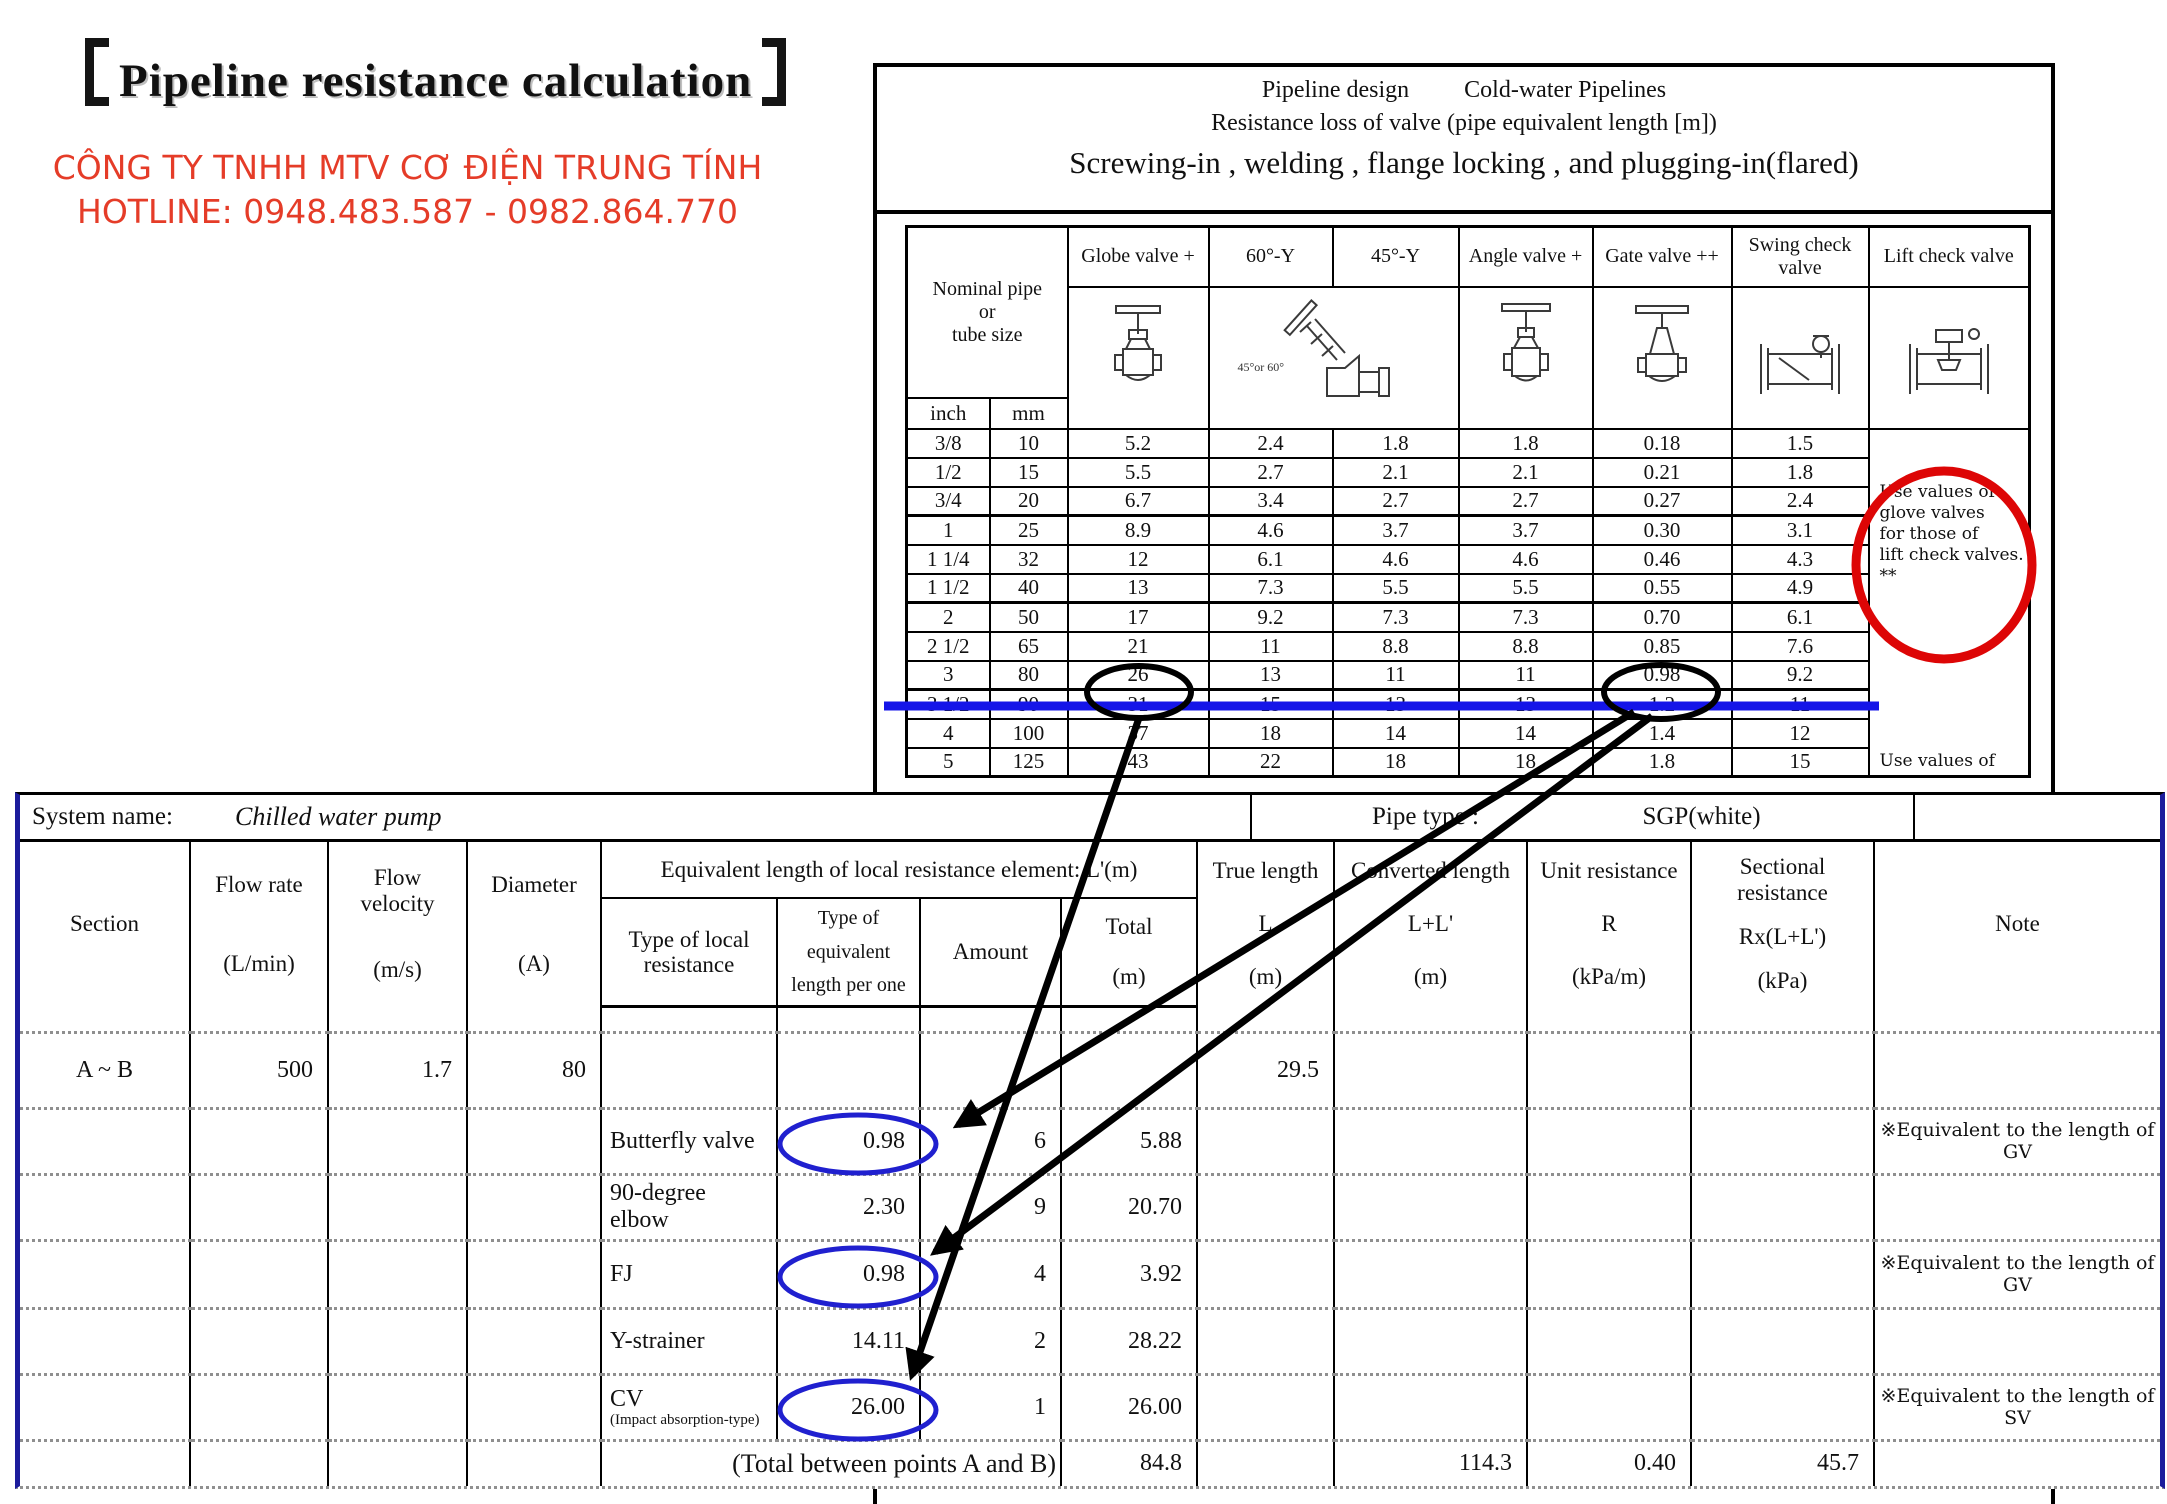 The width and height of the screenshot is (2167, 1504). Describe the element at coordinates (2016, 1206) in the screenshot. I see `item-note` at that location.